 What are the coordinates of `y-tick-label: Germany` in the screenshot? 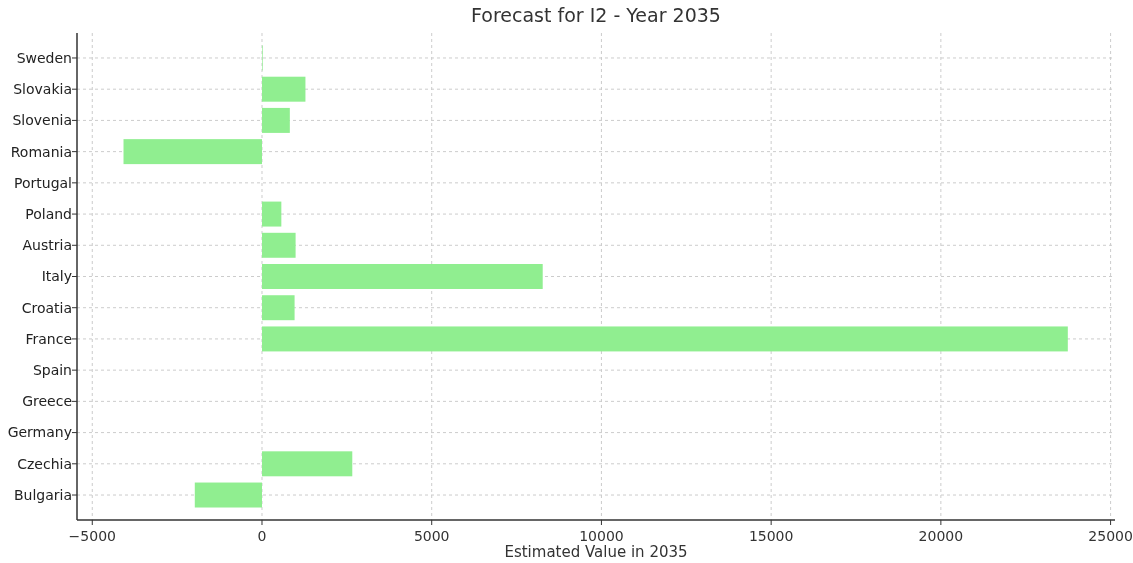 It's located at (39, 432).